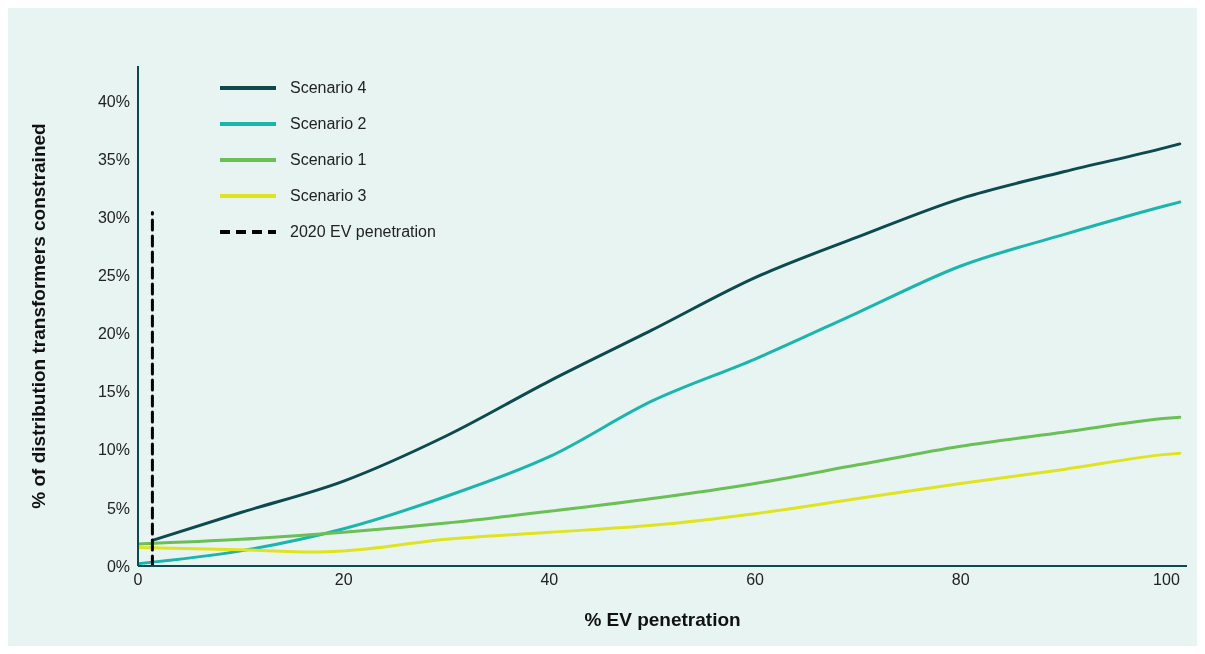  Describe the element at coordinates (363, 232) in the screenshot. I see `legend-label: 2020 EV penetration` at that location.